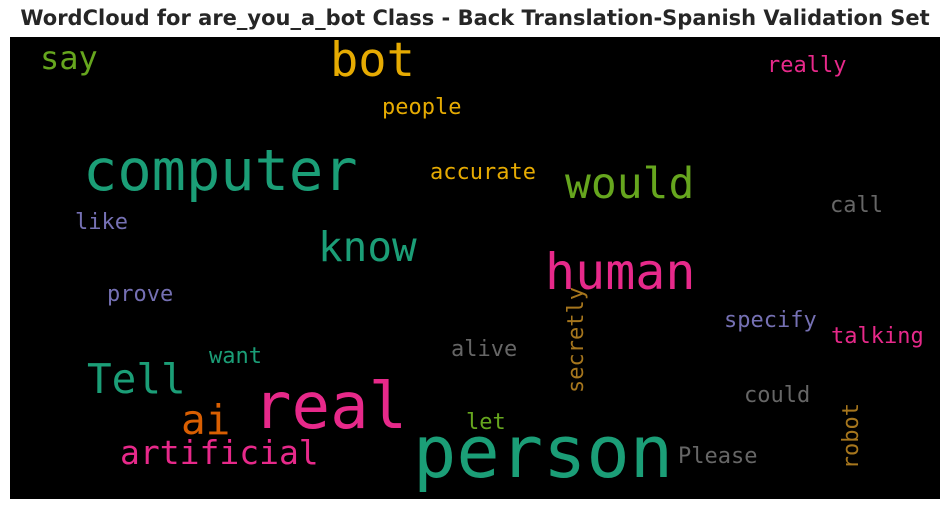 The image size is (950, 511). What do you see at coordinates (372, 60) in the screenshot?
I see `word-bot: bot` at bounding box center [372, 60].